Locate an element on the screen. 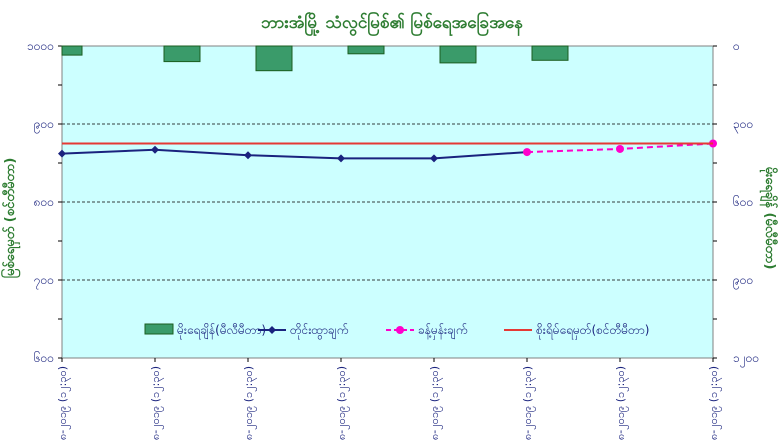 This screenshot has height=440, width=783. chart-title: ဘားအံမြို့ သံလွင်မြစ်၏ မြစ်ရေအခြေအနေ is located at coordinates (391, 23).